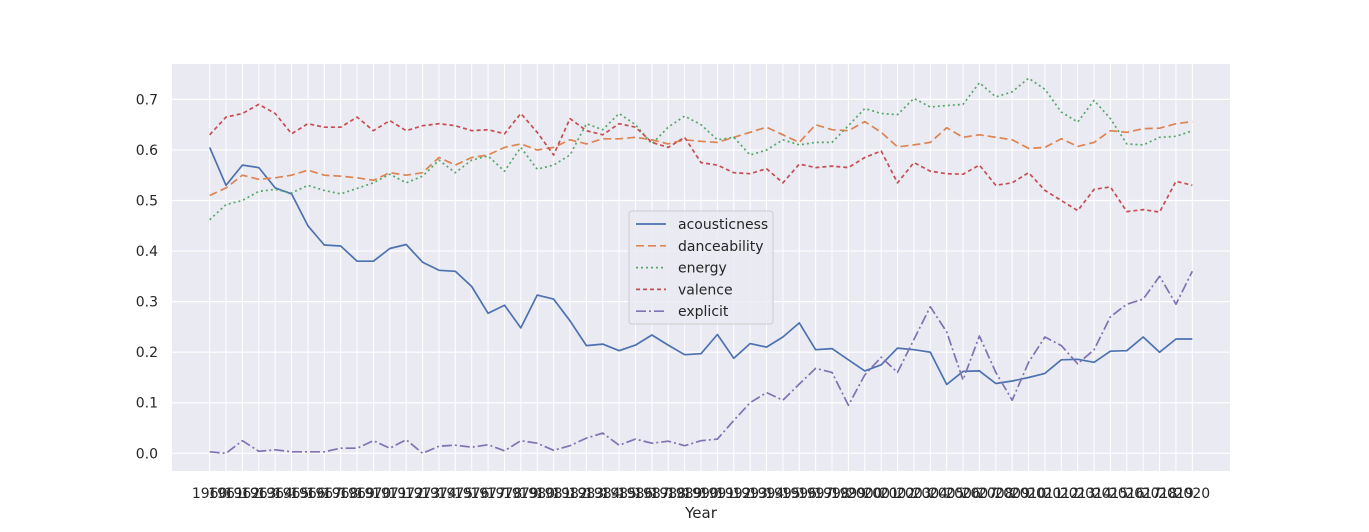  Describe the element at coordinates (147, 303) in the screenshot. I see `y-tick-label: 0.3` at that location.